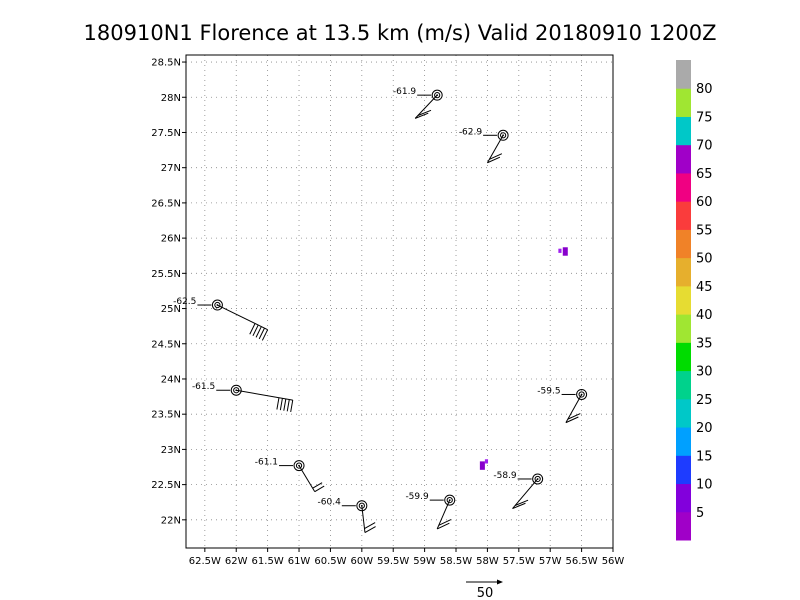 Image resolution: width=800 pixels, height=600 pixels. What do you see at coordinates (704, 117) in the screenshot?
I see `colorbar-label: 75` at bounding box center [704, 117].